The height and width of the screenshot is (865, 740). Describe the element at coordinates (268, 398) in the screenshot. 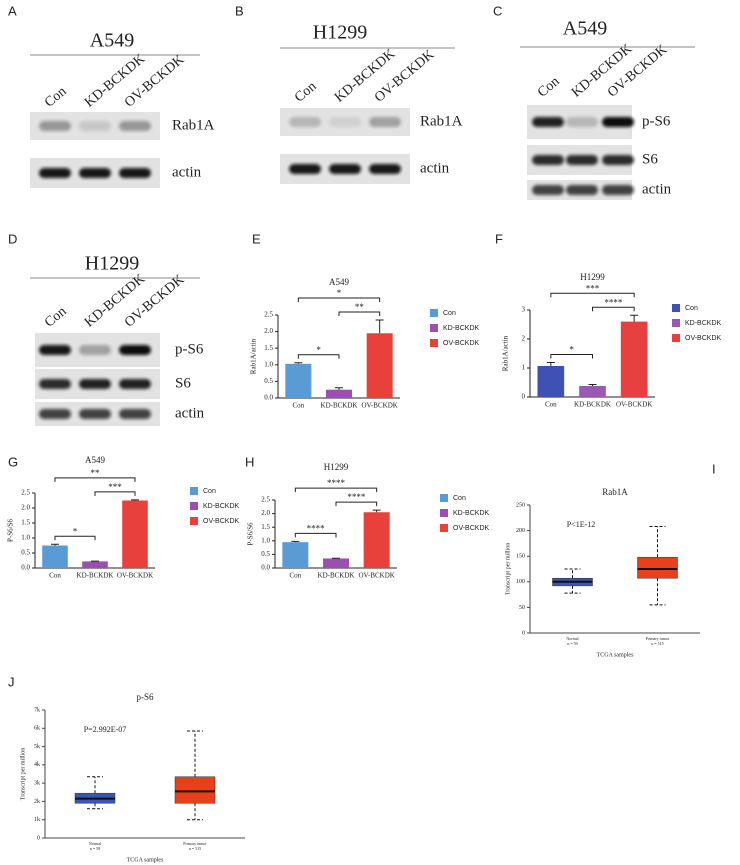

I see `y-tick-label: 0.0` at that location.